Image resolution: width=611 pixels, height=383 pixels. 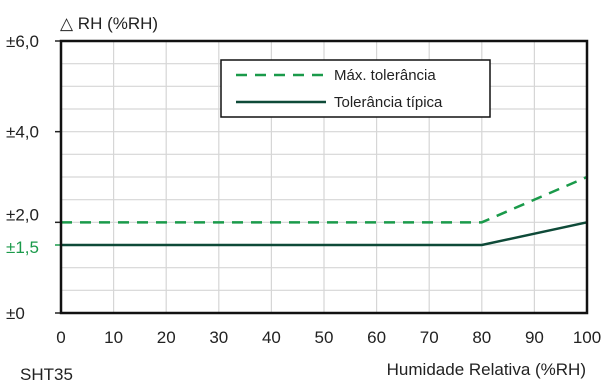 I want to click on x-tick-label-20: 20, so click(x=166, y=337).